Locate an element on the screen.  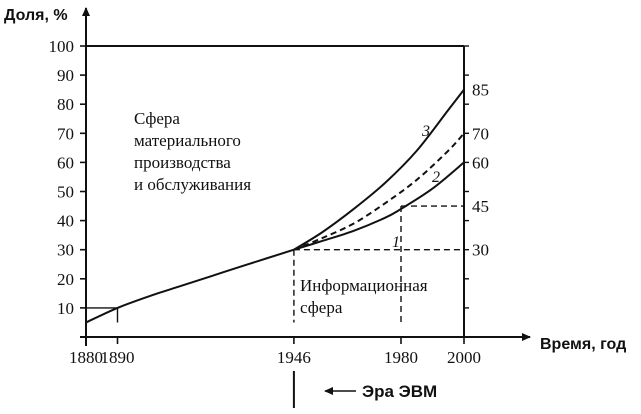
y-tick-label: 100 is located at coordinates (62, 46).